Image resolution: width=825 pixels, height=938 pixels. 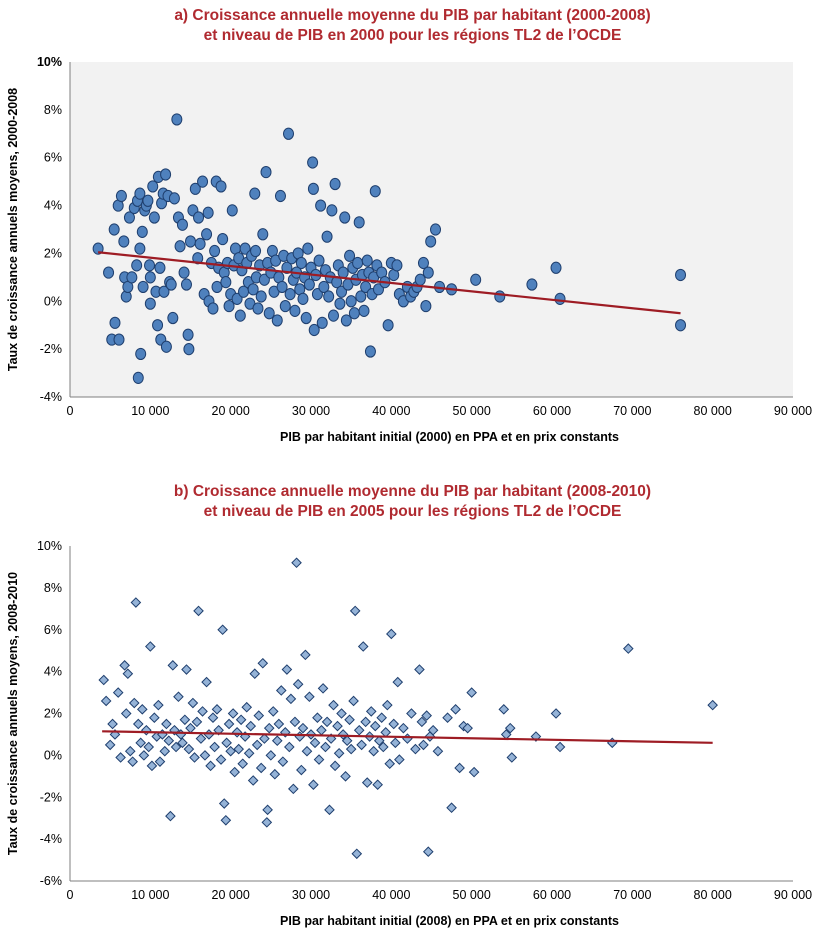 I want to click on x-tick-label: 80 000, so click(x=713, y=411).